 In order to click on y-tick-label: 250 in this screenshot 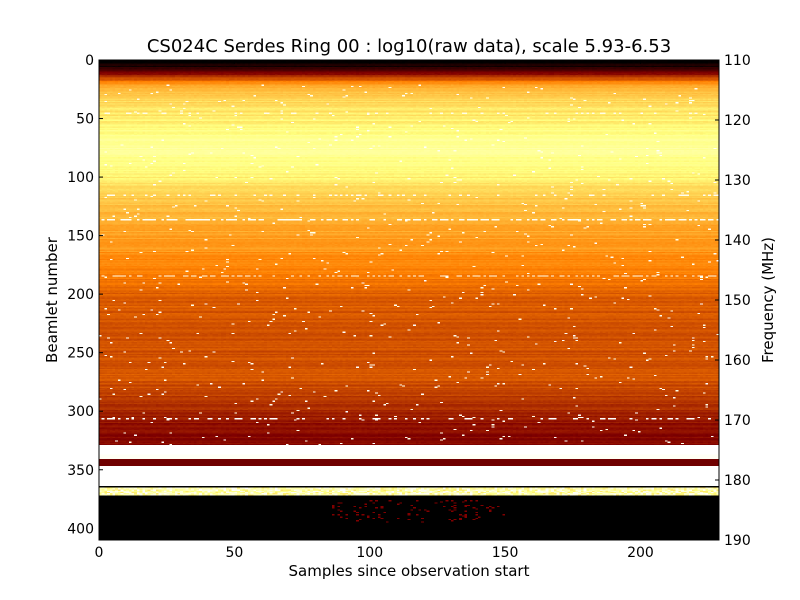, I will do `click(80, 354)`.